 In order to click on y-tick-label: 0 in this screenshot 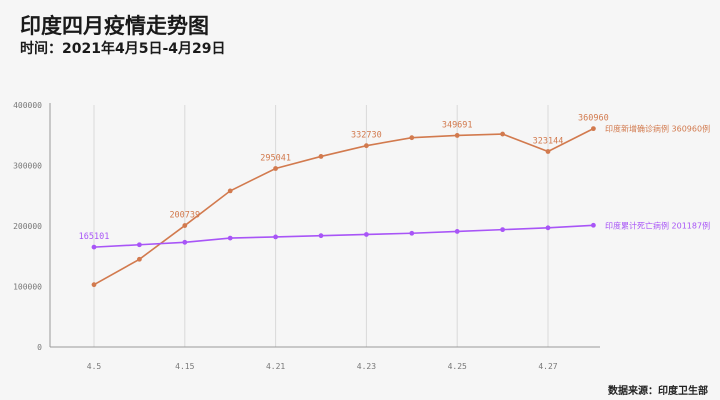, I will do `click(39, 347)`.